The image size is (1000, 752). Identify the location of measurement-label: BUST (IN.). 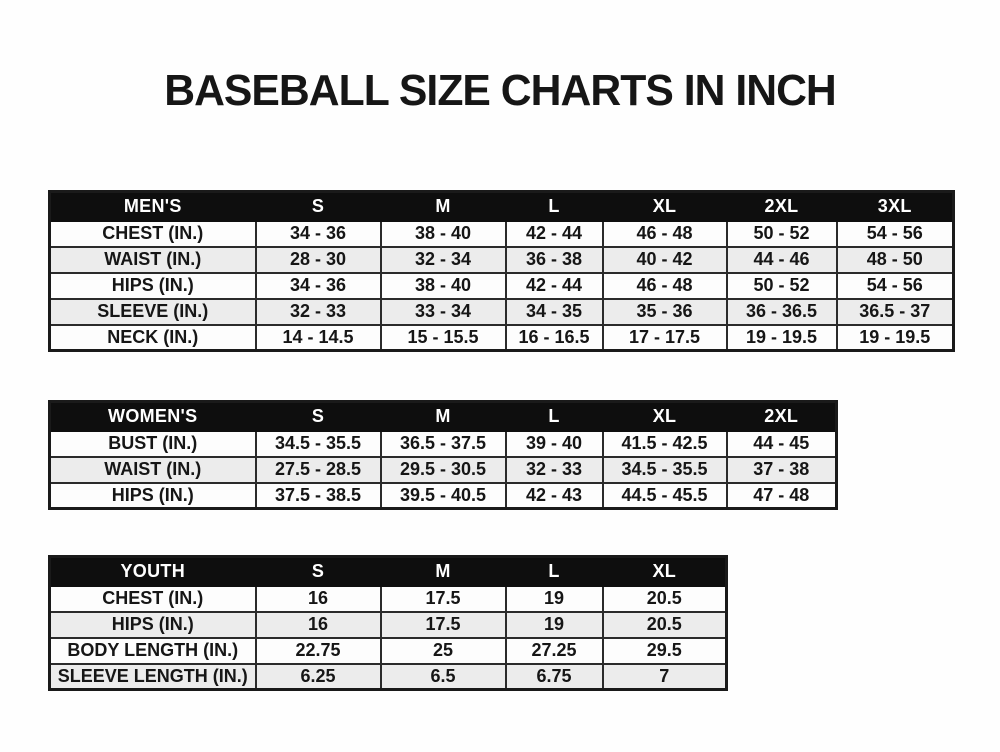
(152, 443).